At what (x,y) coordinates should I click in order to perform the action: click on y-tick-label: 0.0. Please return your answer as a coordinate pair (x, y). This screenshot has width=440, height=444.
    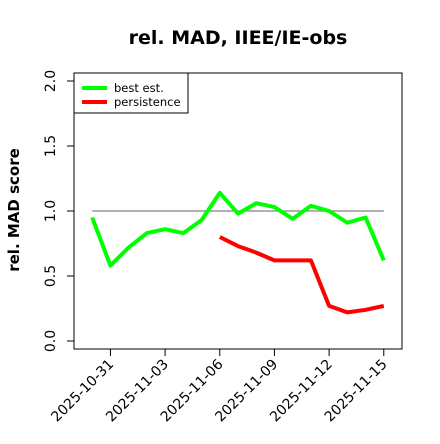
    Looking at the image, I should click on (51, 341).